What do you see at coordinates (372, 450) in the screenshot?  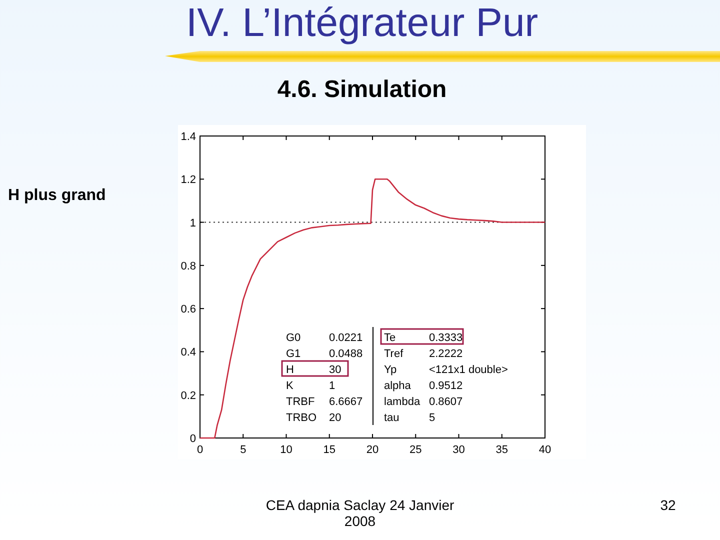 I see `x-tick-label: 20` at bounding box center [372, 450].